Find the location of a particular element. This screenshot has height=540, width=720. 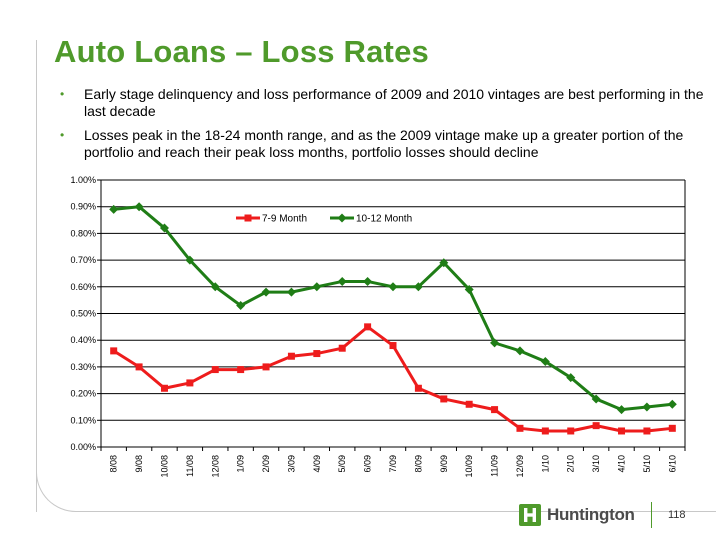

x-tick-label: 6/10 is located at coordinates (672, 464).